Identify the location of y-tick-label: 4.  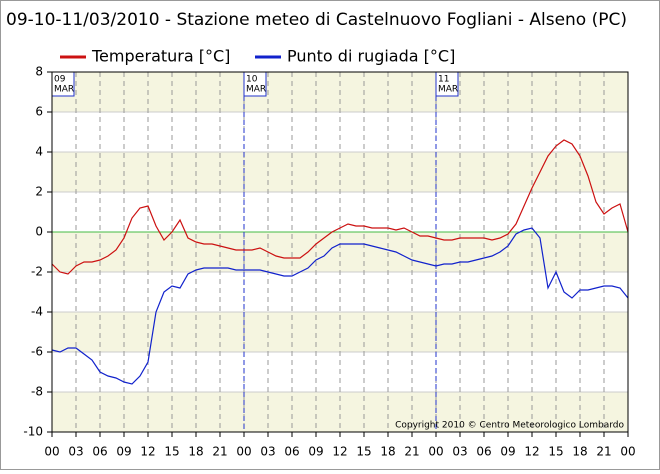
(39, 152).